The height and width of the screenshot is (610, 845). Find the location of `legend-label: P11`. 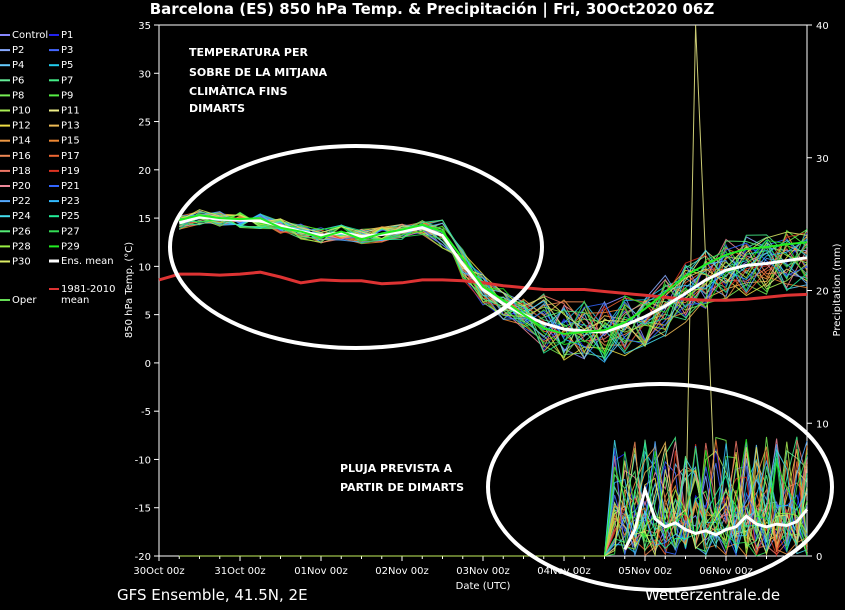

legend-label: P11 is located at coordinates (70, 111).